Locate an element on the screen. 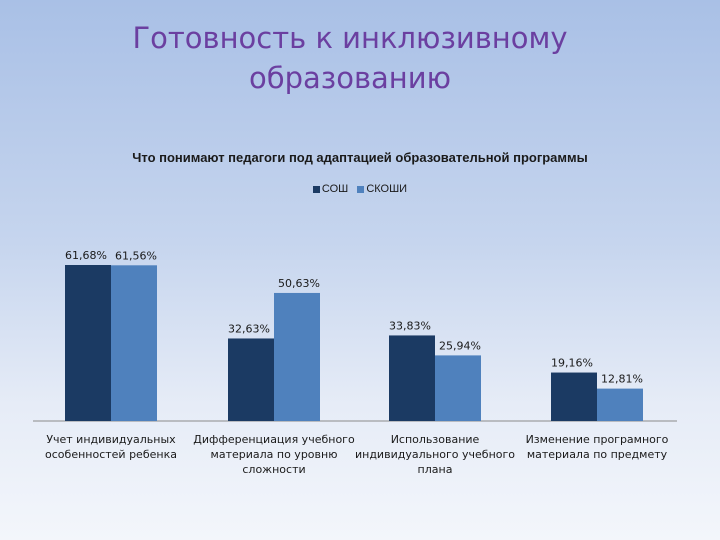  legend-item-sosh: СОШ is located at coordinates (330, 189).